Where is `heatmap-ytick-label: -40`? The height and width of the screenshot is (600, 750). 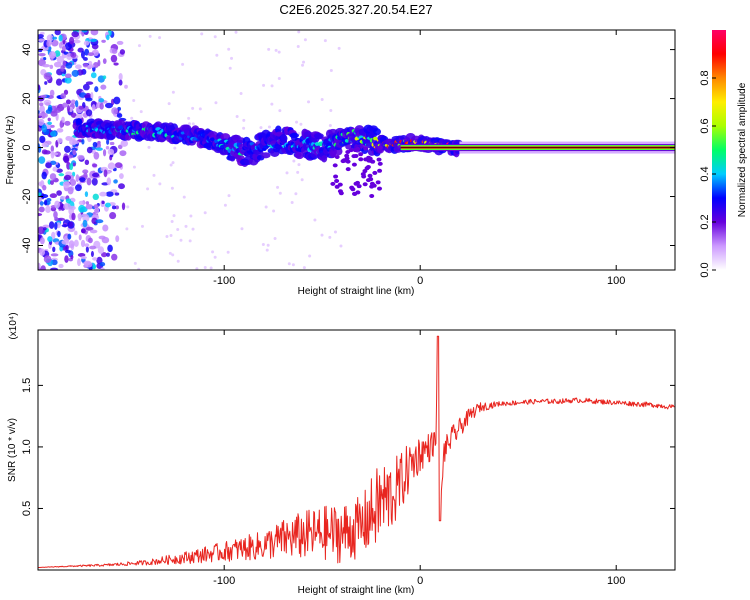 heatmap-ytick-label: -40 is located at coordinates (27, 246).